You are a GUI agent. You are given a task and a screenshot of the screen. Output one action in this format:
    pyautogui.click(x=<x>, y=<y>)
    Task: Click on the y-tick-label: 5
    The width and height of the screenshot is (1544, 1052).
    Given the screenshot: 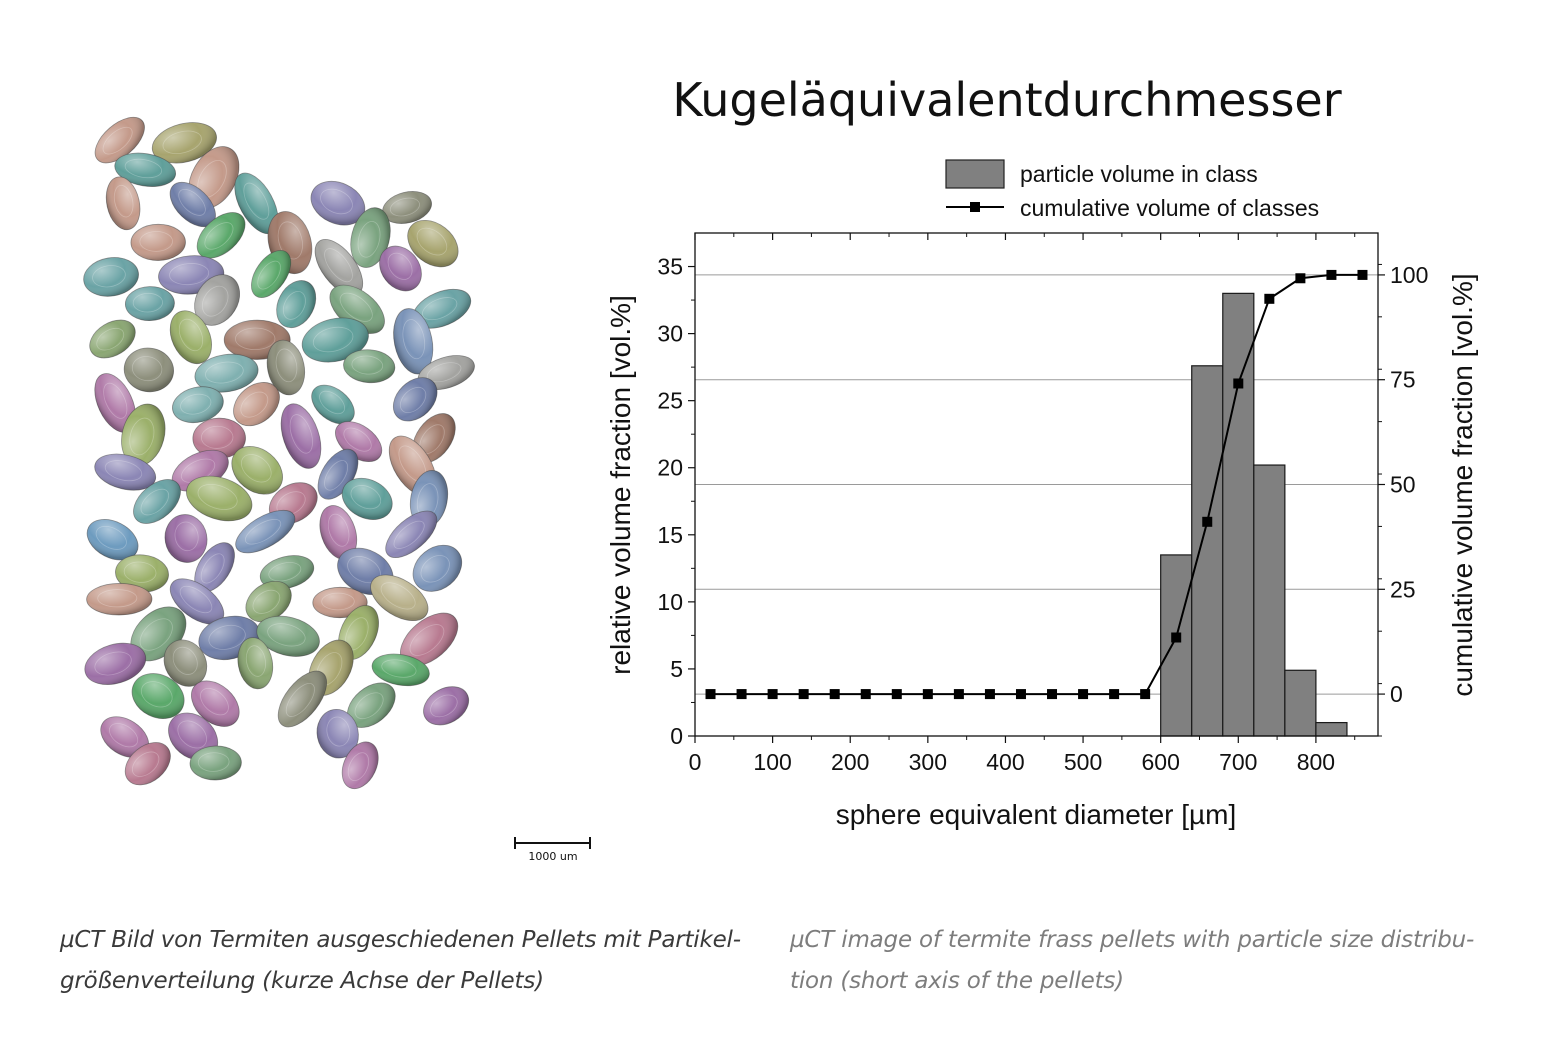 What is the action you would take?
    pyautogui.click(x=676, y=669)
    